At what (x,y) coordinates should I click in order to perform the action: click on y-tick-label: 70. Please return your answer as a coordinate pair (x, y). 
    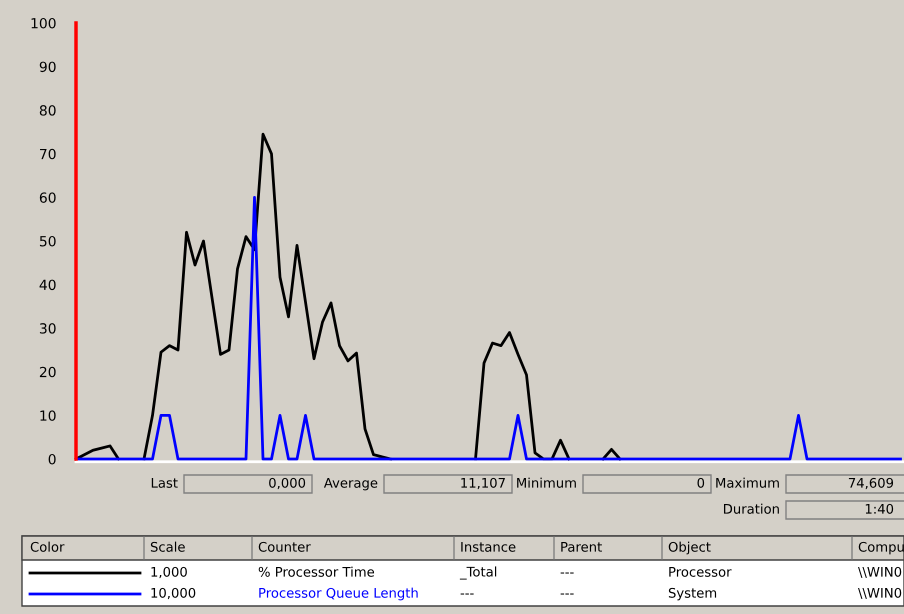
    Looking at the image, I should click on (48, 154).